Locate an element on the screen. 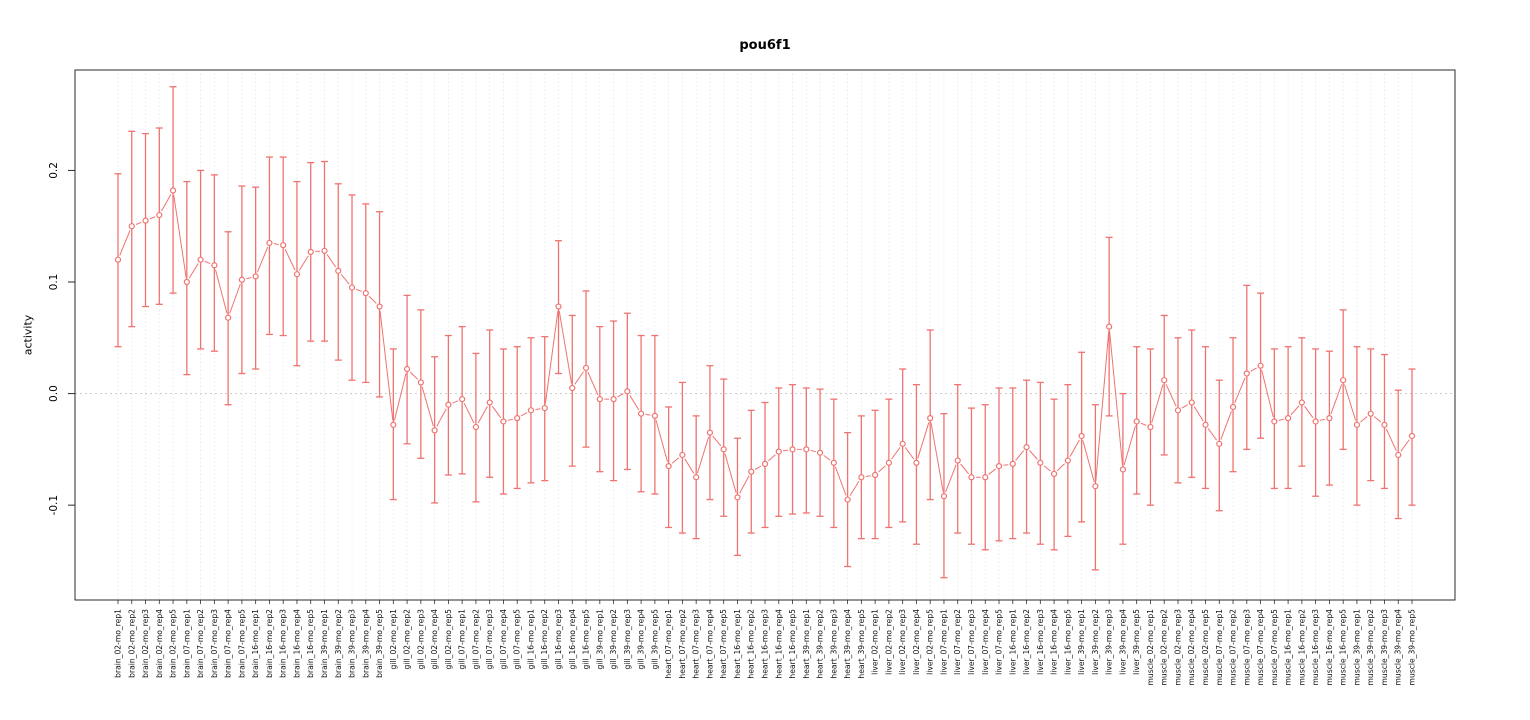  svg-text: gill_39-mo_rep2 is located at coordinates (613, 639).